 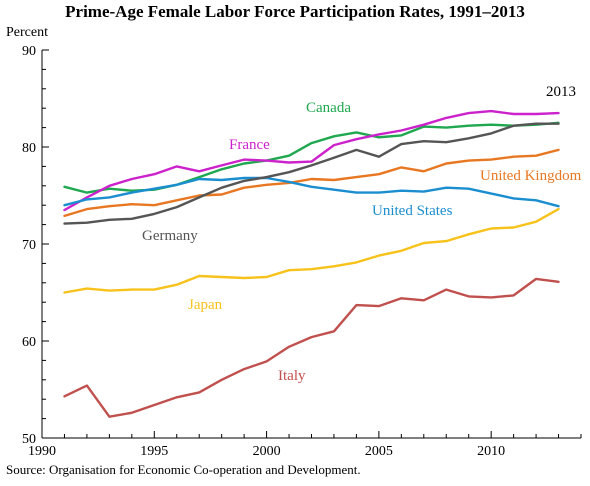 I want to click on x-tick-label: 2010, so click(x=491, y=451).